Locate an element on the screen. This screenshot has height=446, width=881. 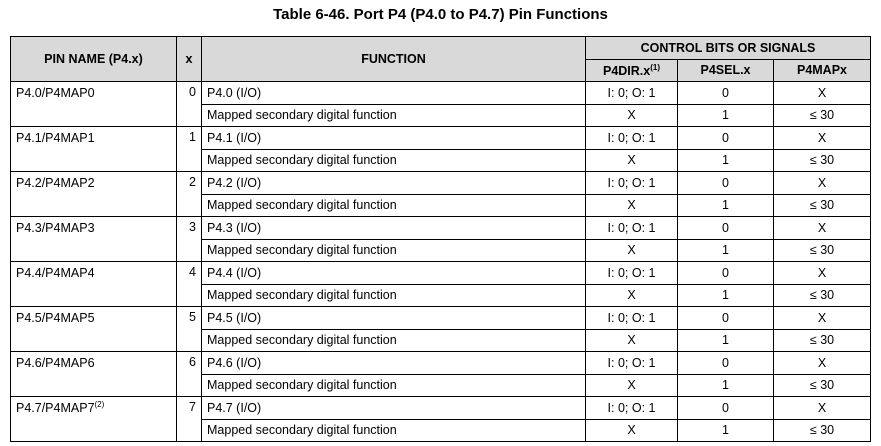
pin-name-cell: P4.7/P4MAP7(2) is located at coordinates (93, 419).